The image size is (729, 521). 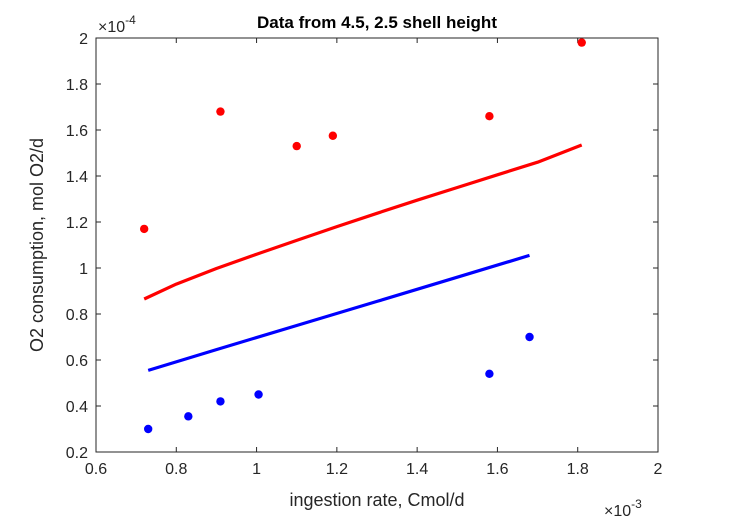 I want to click on x-tick-label: 0.6, so click(x=96, y=469).